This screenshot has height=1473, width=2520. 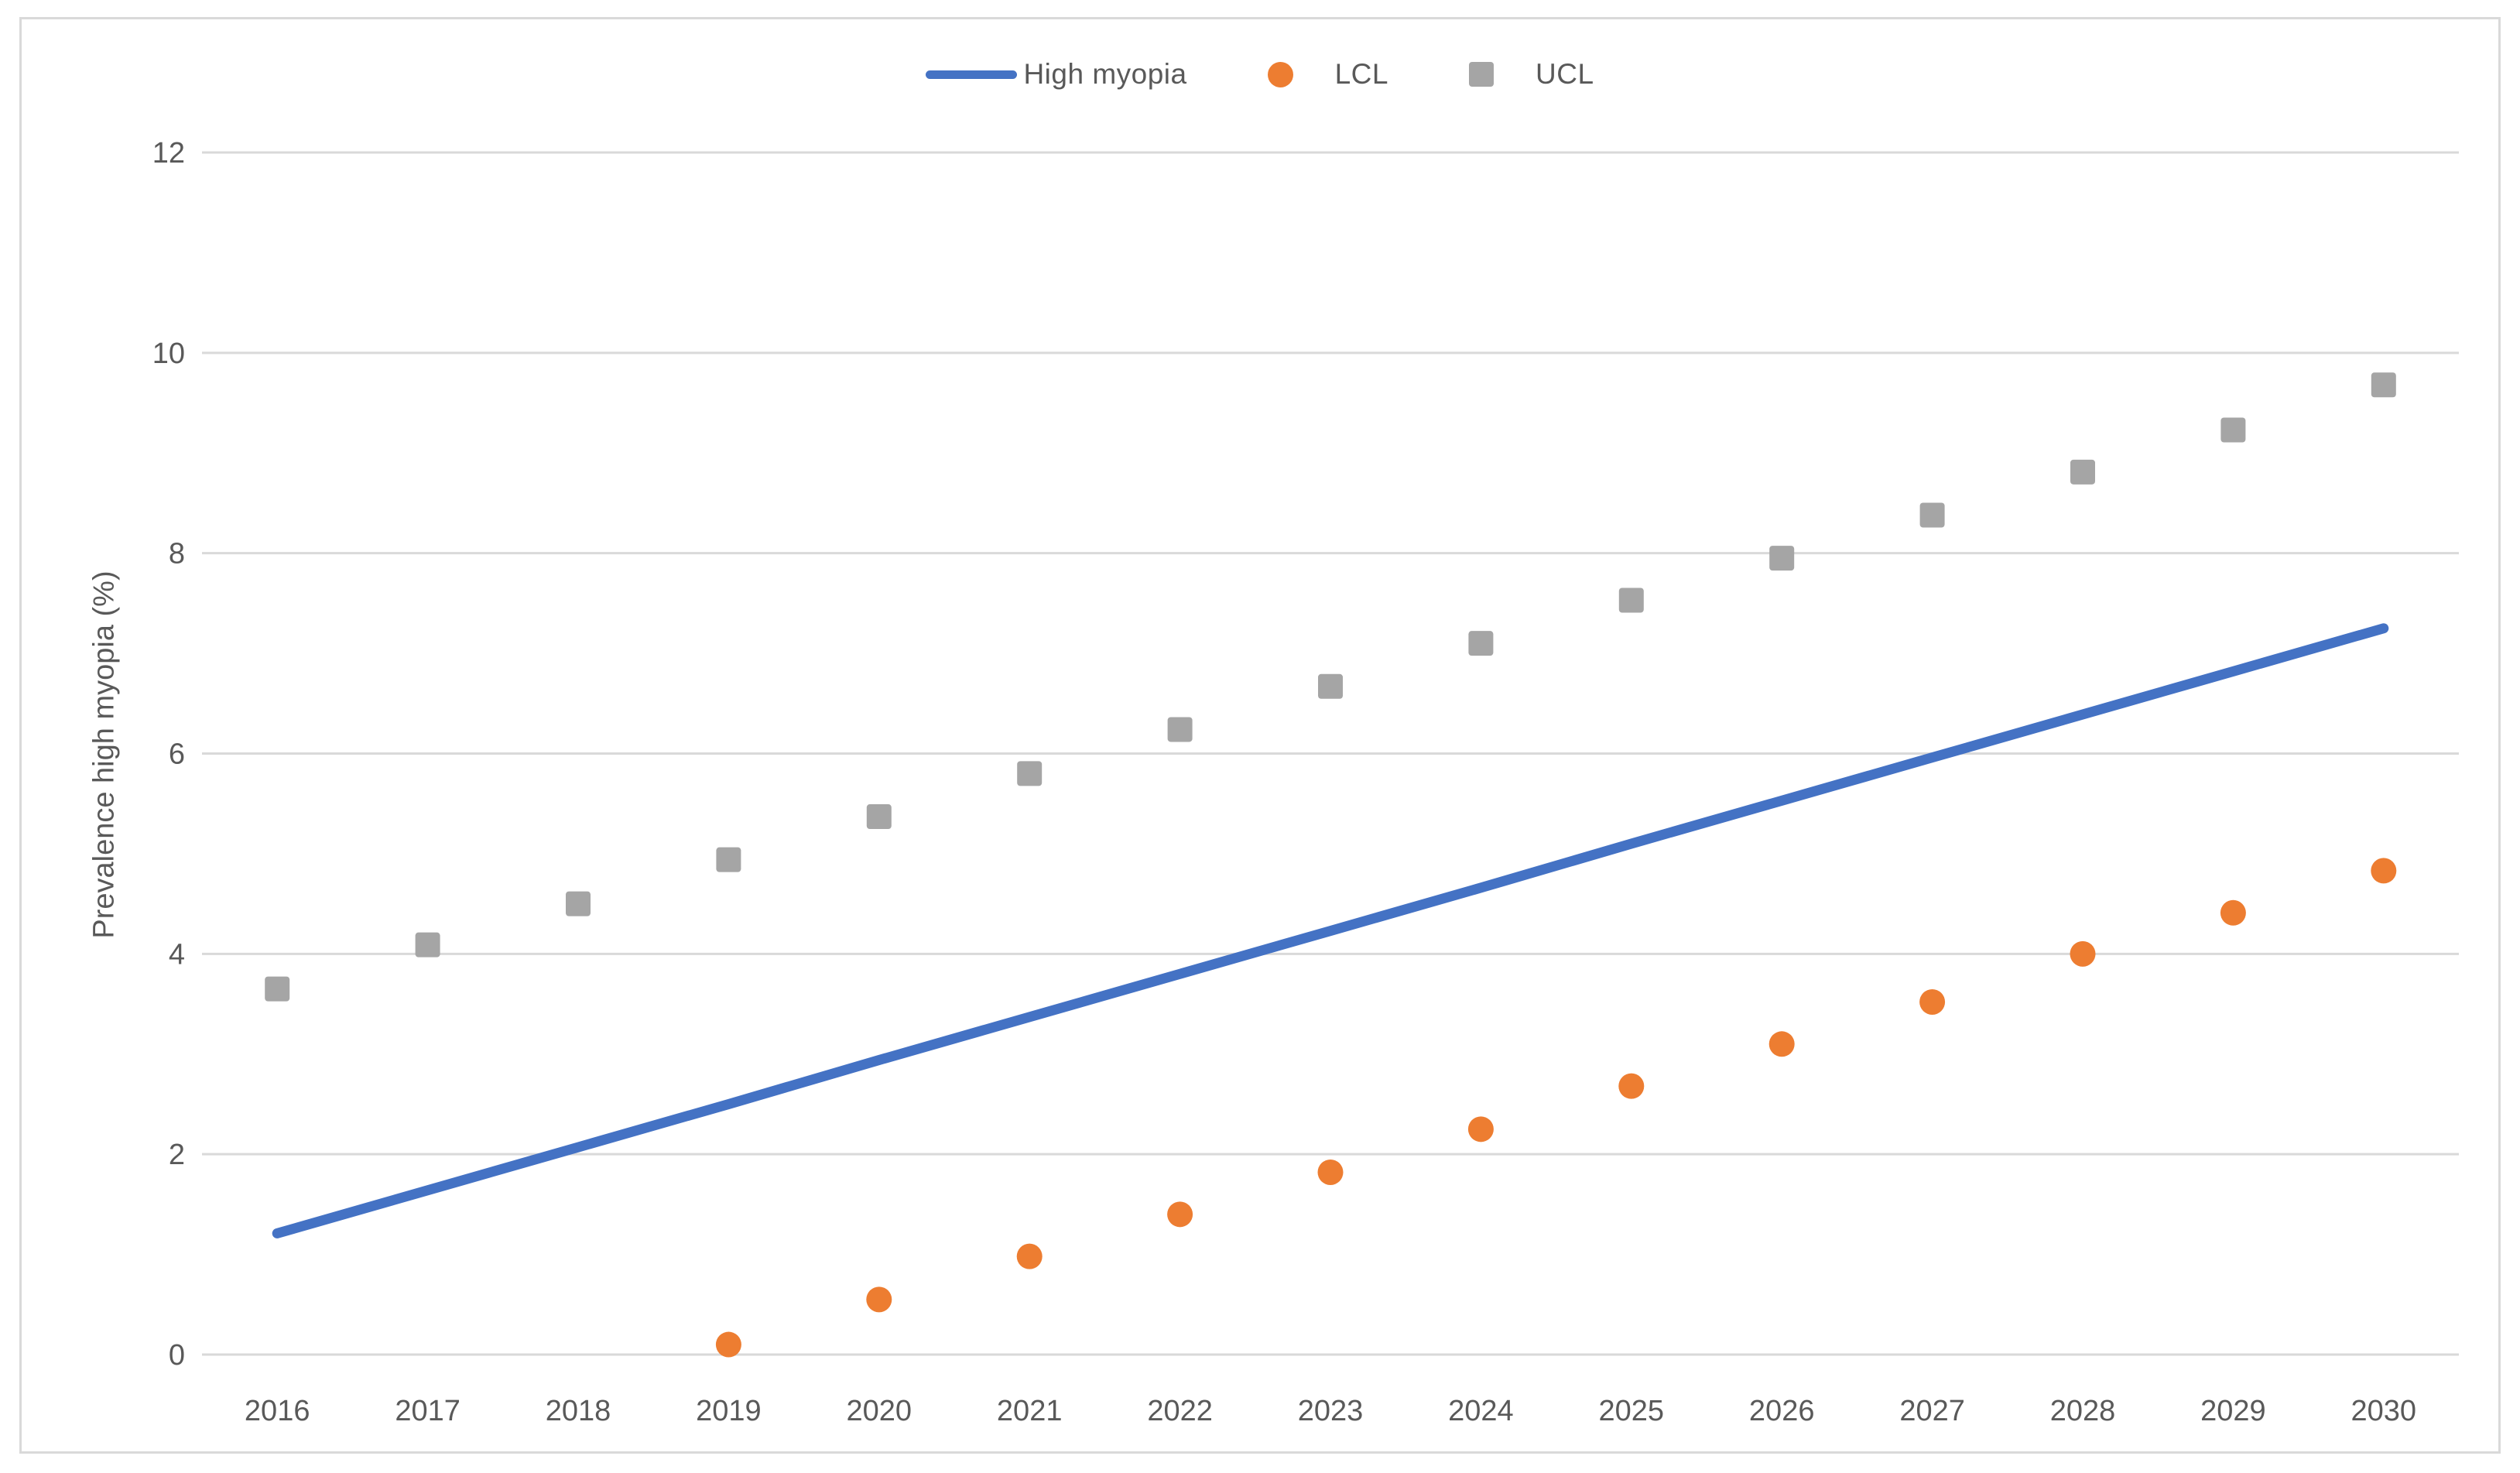 What do you see at coordinates (2083, 953) in the screenshot?
I see `marker-lcl-2028` at bounding box center [2083, 953].